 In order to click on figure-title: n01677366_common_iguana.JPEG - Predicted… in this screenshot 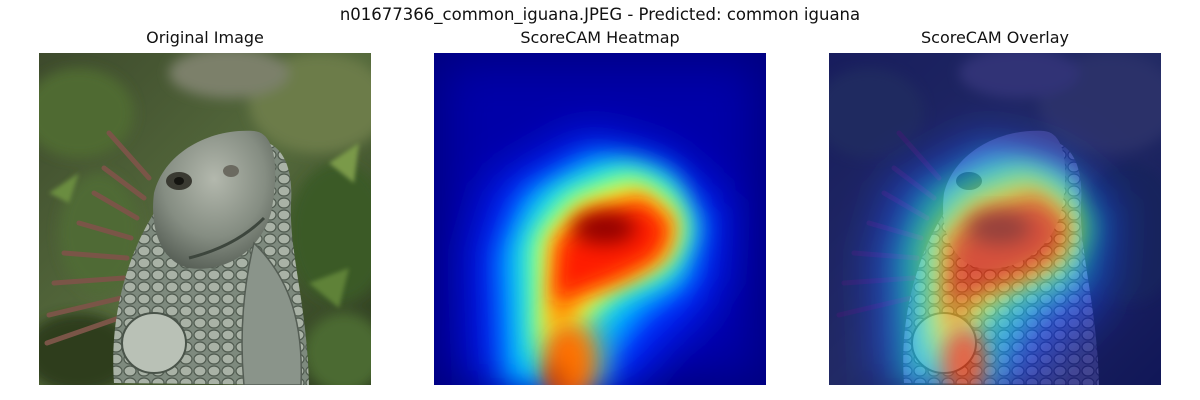, I will do `click(600, 14)`.